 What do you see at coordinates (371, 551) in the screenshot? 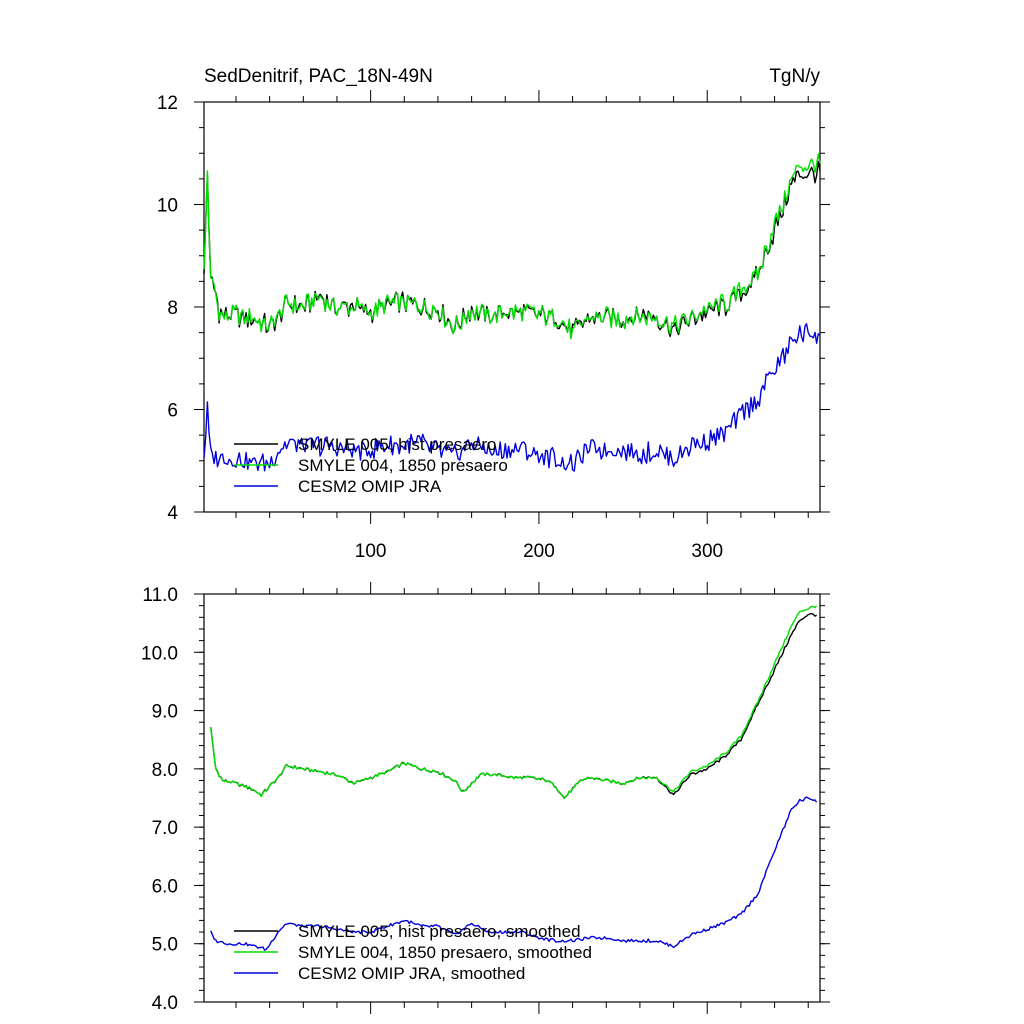
I see `x-tick-label: 100` at bounding box center [371, 551].